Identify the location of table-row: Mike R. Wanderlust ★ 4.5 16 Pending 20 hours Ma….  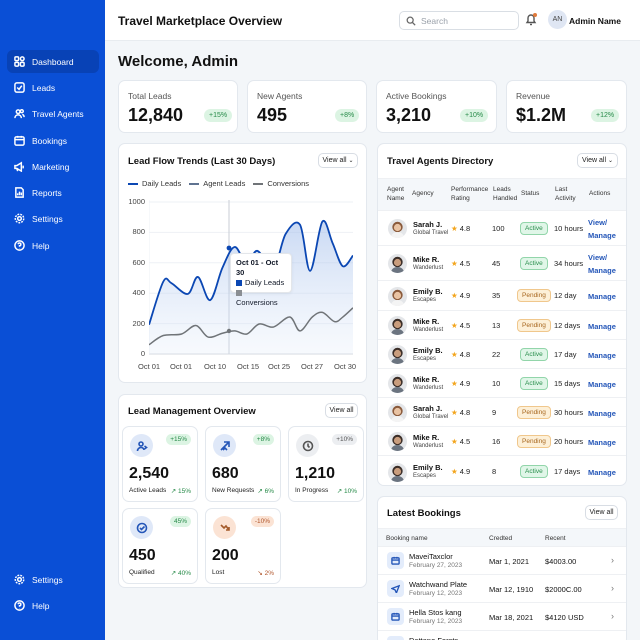
(502, 440).